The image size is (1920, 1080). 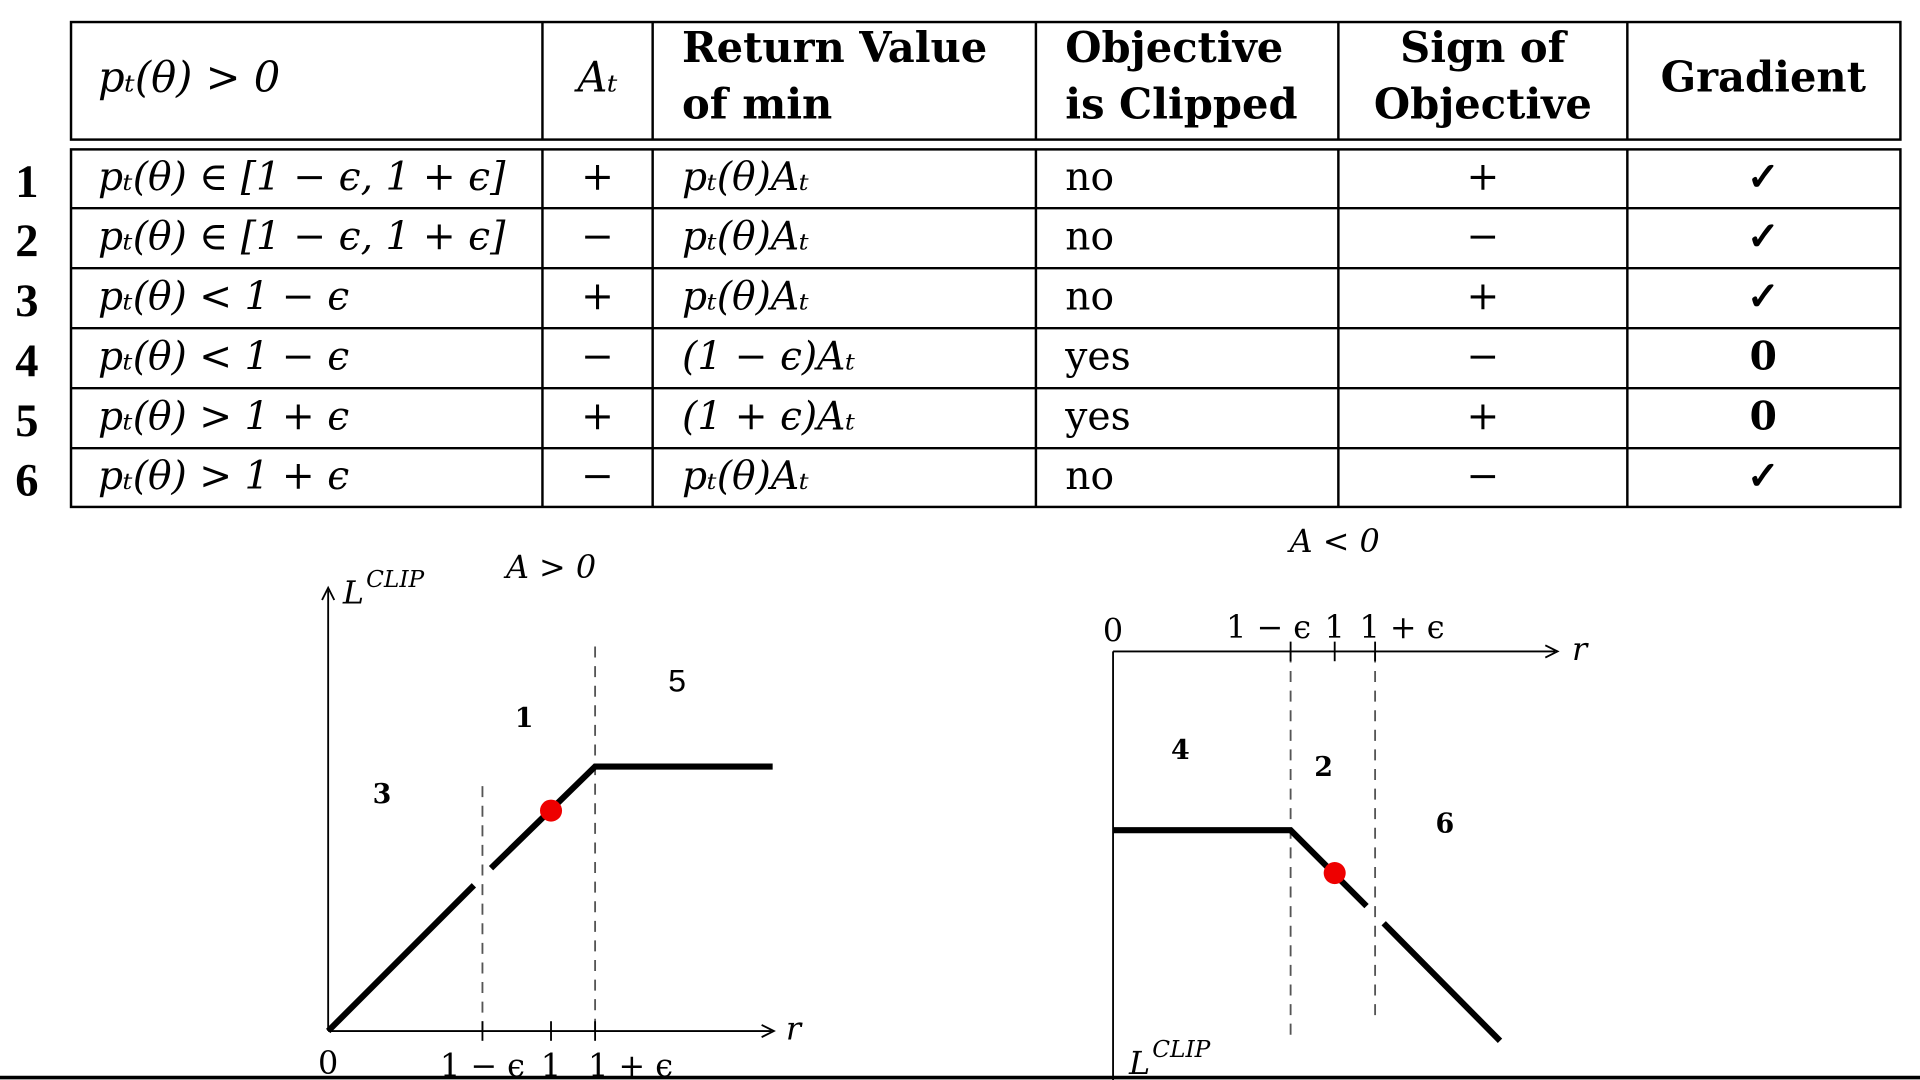 What do you see at coordinates (1764, 76) in the screenshot?
I see `header-cell: Gradient` at bounding box center [1764, 76].